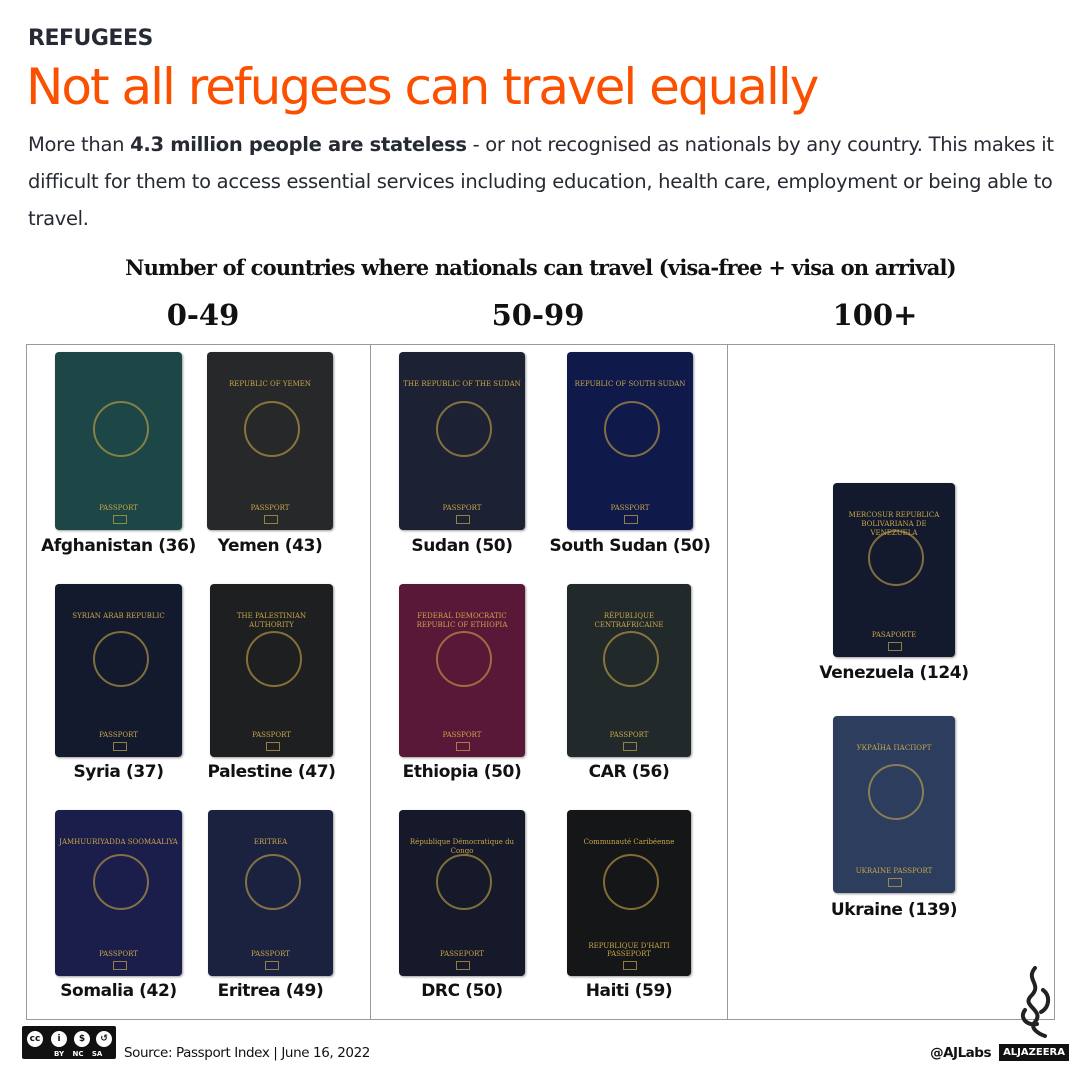  What do you see at coordinates (271, 620) in the screenshot?
I see `cover-text: THE PALESTINIAN AUTHORITY` at bounding box center [271, 620].